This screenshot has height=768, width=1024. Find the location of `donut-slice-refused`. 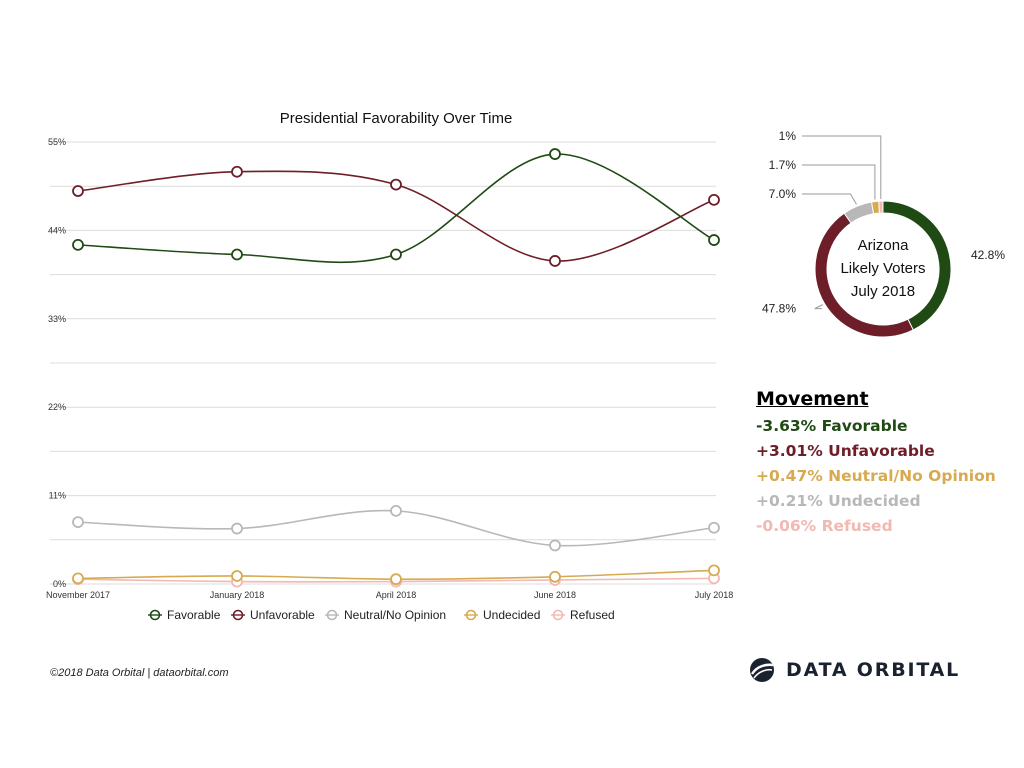

donut-slice-refused is located at coordinates (881, 207).